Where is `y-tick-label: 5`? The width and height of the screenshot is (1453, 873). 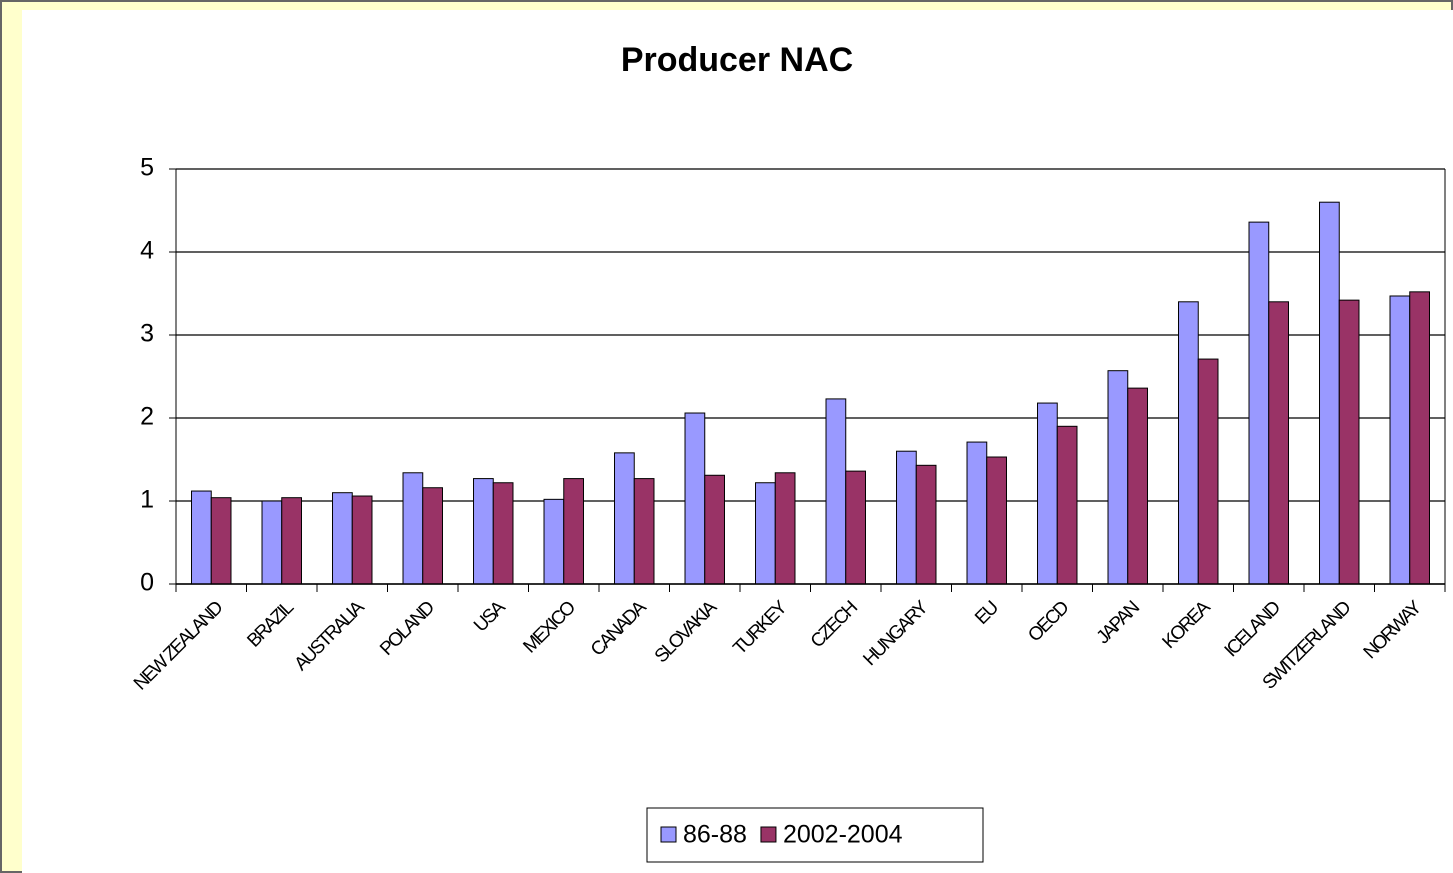 y-tick-label: 5 is located at coordinates (147, 168).